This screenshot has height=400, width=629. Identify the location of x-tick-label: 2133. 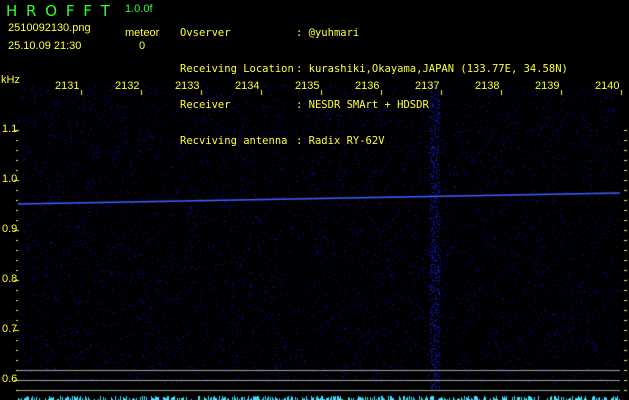
(187, 86).